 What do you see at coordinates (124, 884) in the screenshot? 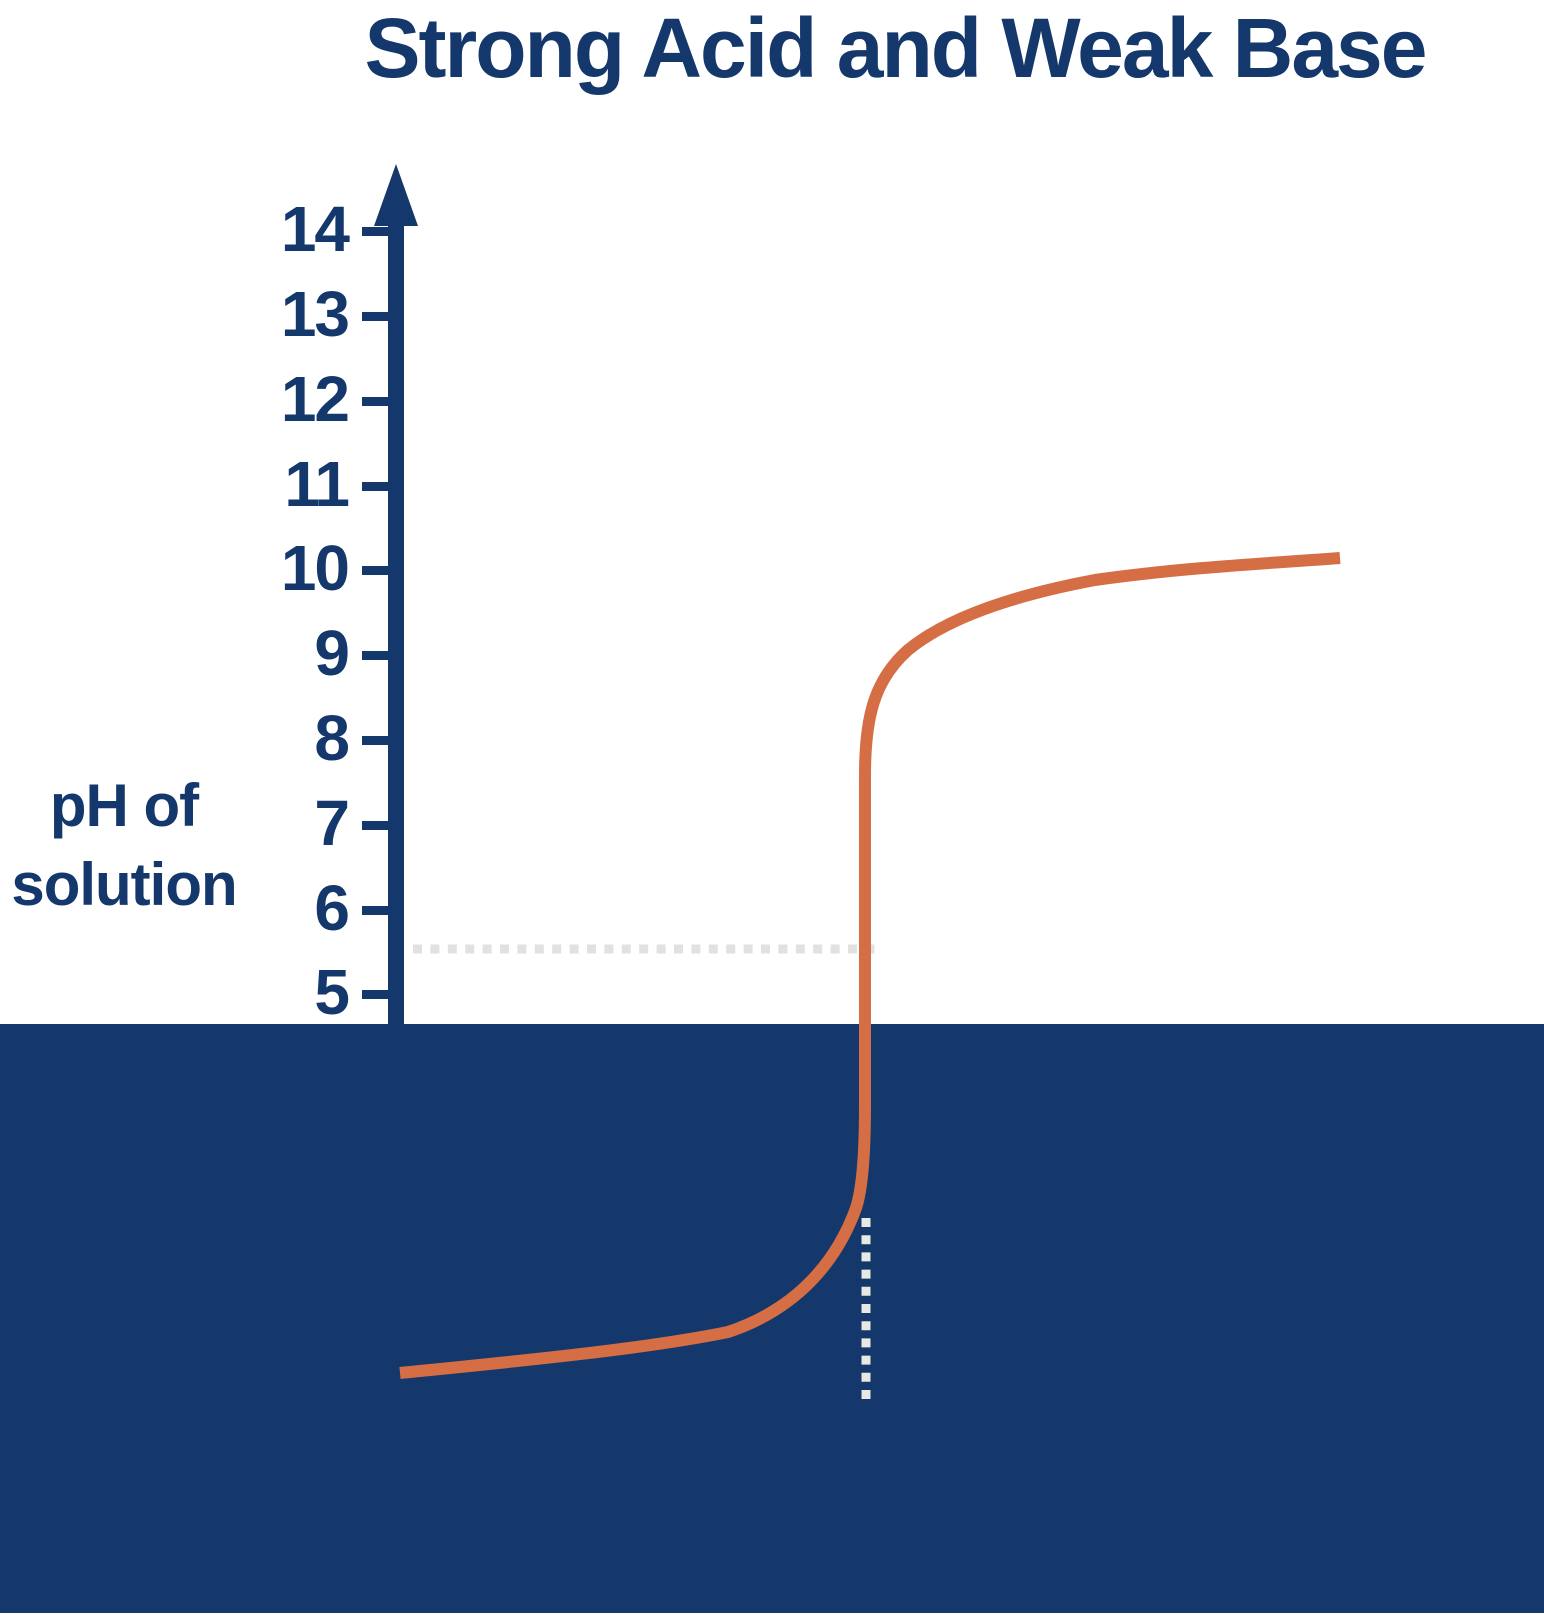
I see `y-axis-label-line2: solution` at bounding box center [124, 884].